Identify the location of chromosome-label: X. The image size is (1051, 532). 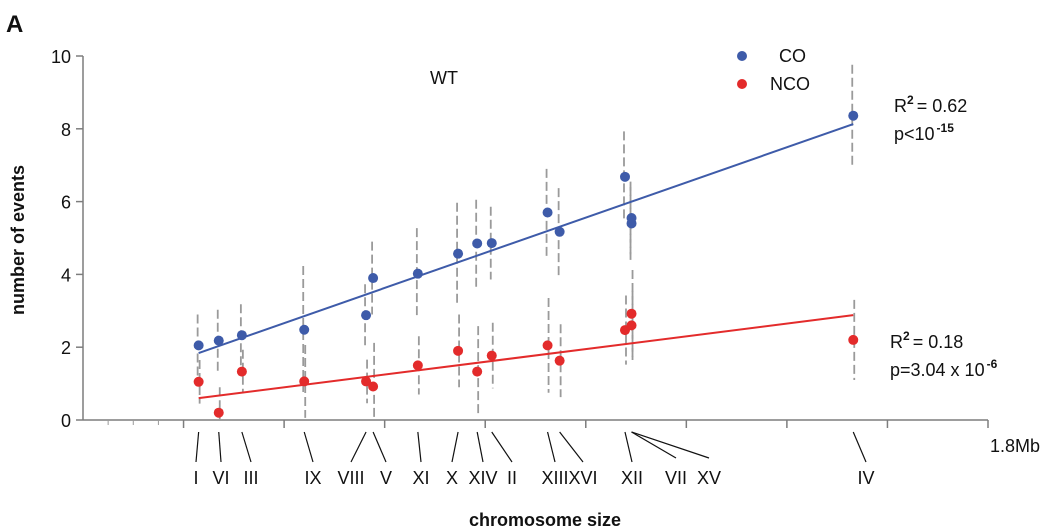
(452, 478).